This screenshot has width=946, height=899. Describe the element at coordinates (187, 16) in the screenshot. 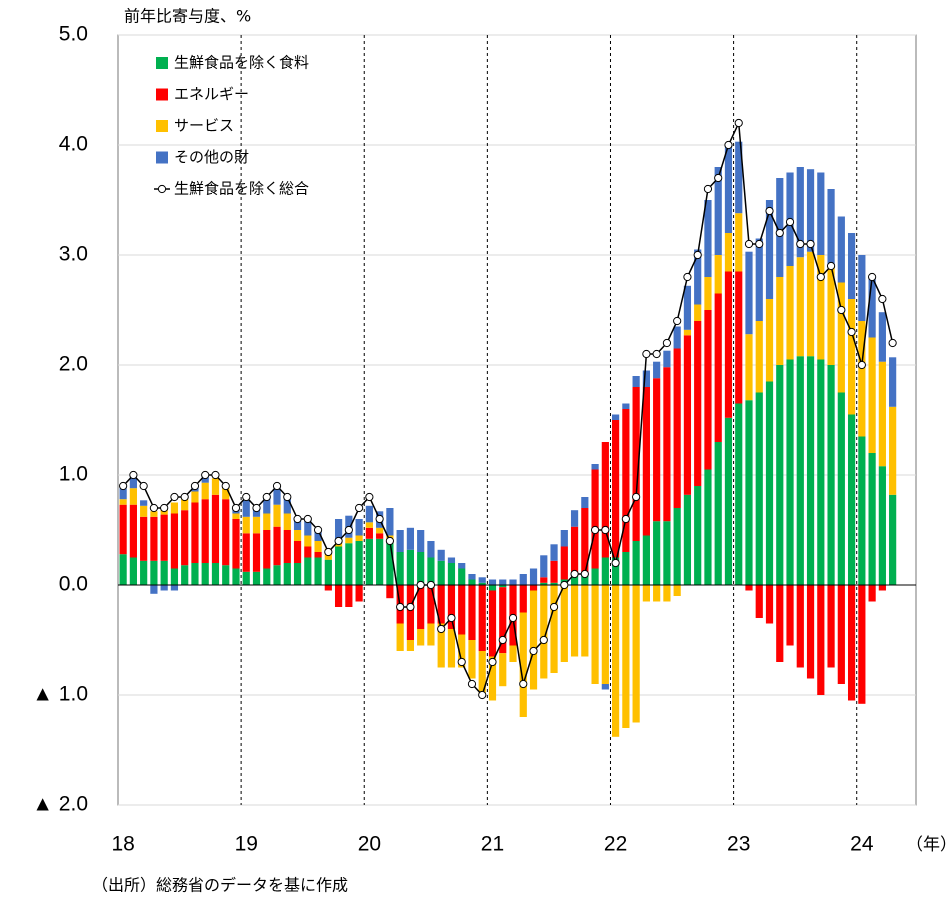

I see `y-axis-label: 前年比寄与度、%` at that location.